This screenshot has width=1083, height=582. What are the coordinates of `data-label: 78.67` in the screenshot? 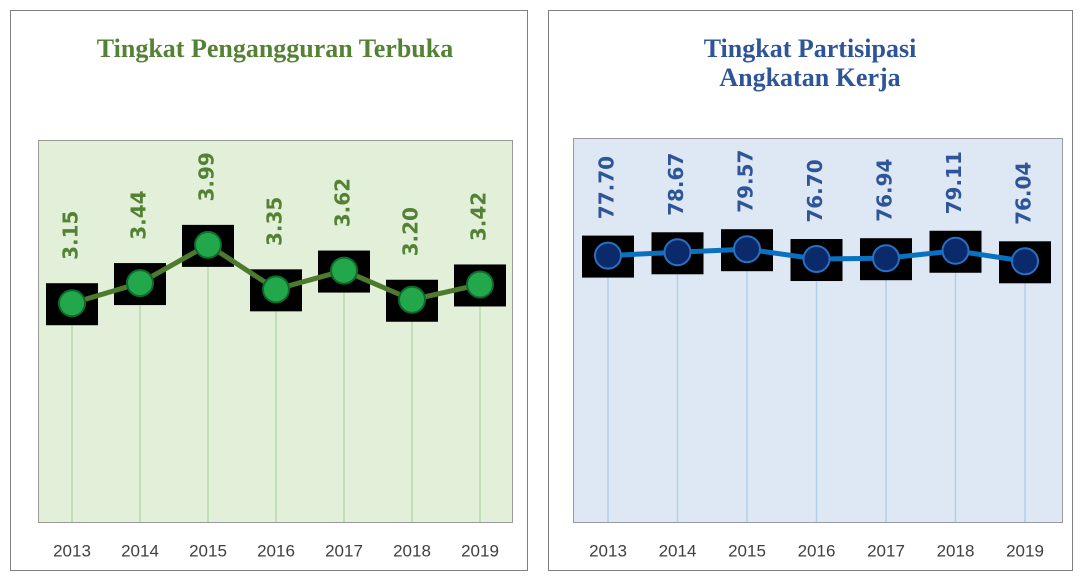 It's located at (676, 184).